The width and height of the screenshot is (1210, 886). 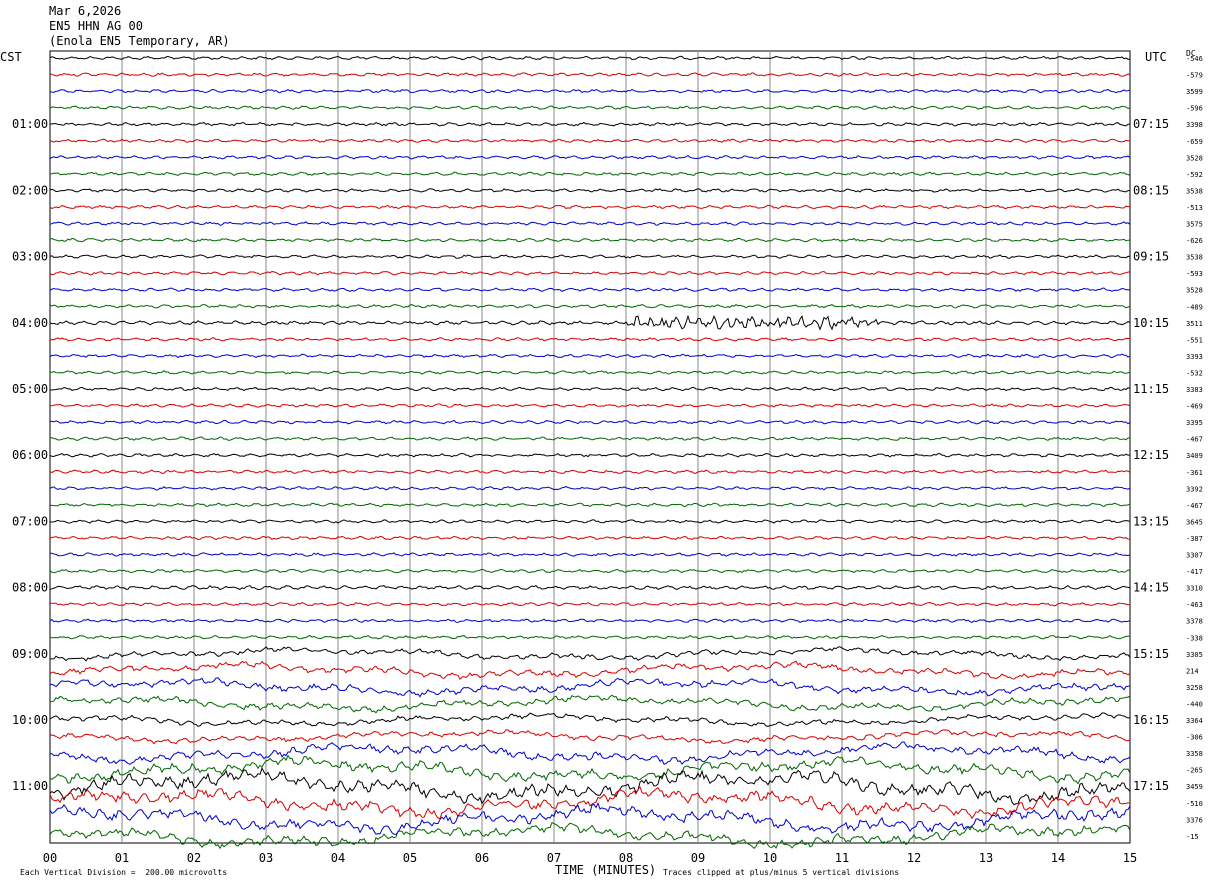 I want to click on dc-offset-label: -361, so click(x=1194, y=473).